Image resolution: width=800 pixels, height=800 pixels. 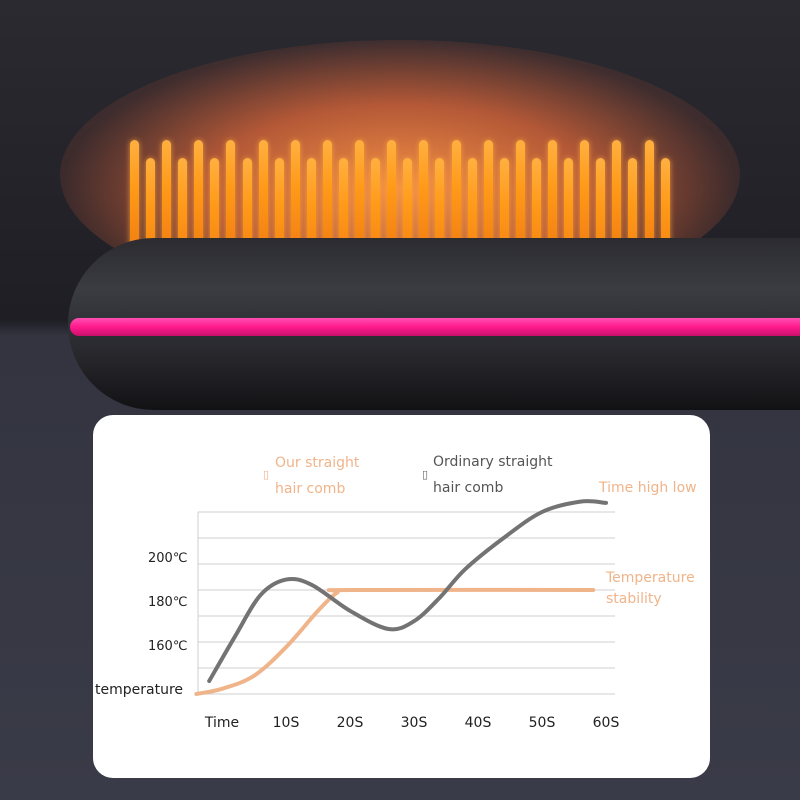 What do you see at coordinates (468, 488) in the screenshot?
I see `legend-ordinary-line2: hair comb` at bounding box center [468, 488].